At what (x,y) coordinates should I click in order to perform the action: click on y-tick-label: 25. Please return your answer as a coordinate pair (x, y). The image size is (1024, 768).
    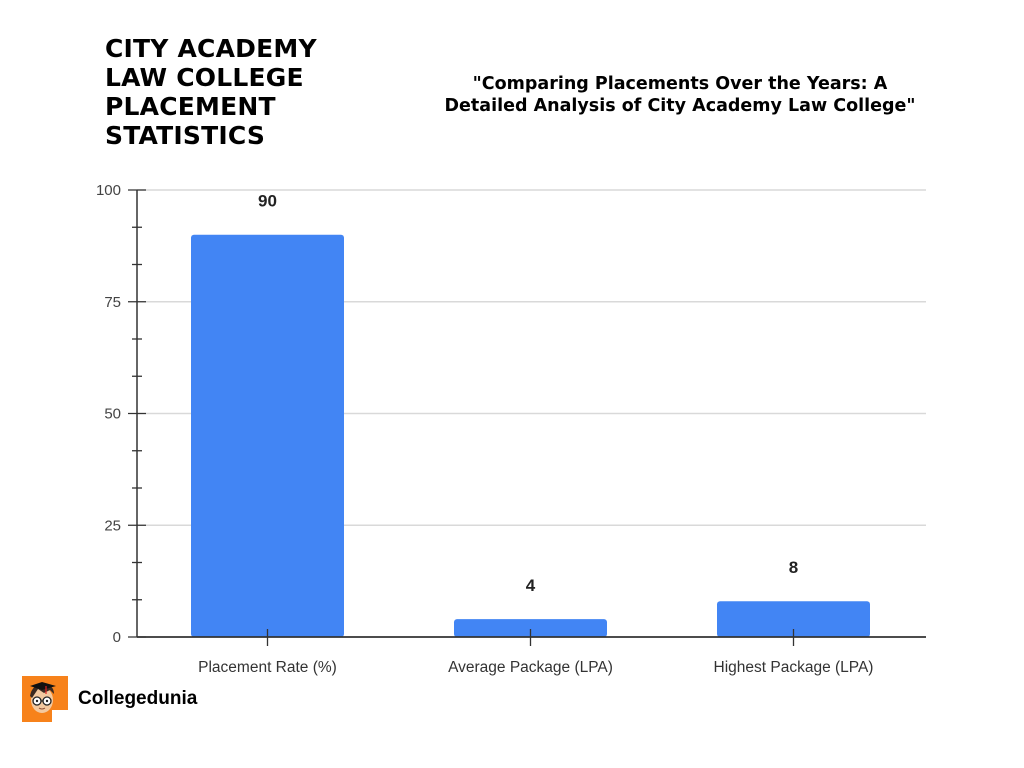
    Looking at the image, I should click on (112, 525).